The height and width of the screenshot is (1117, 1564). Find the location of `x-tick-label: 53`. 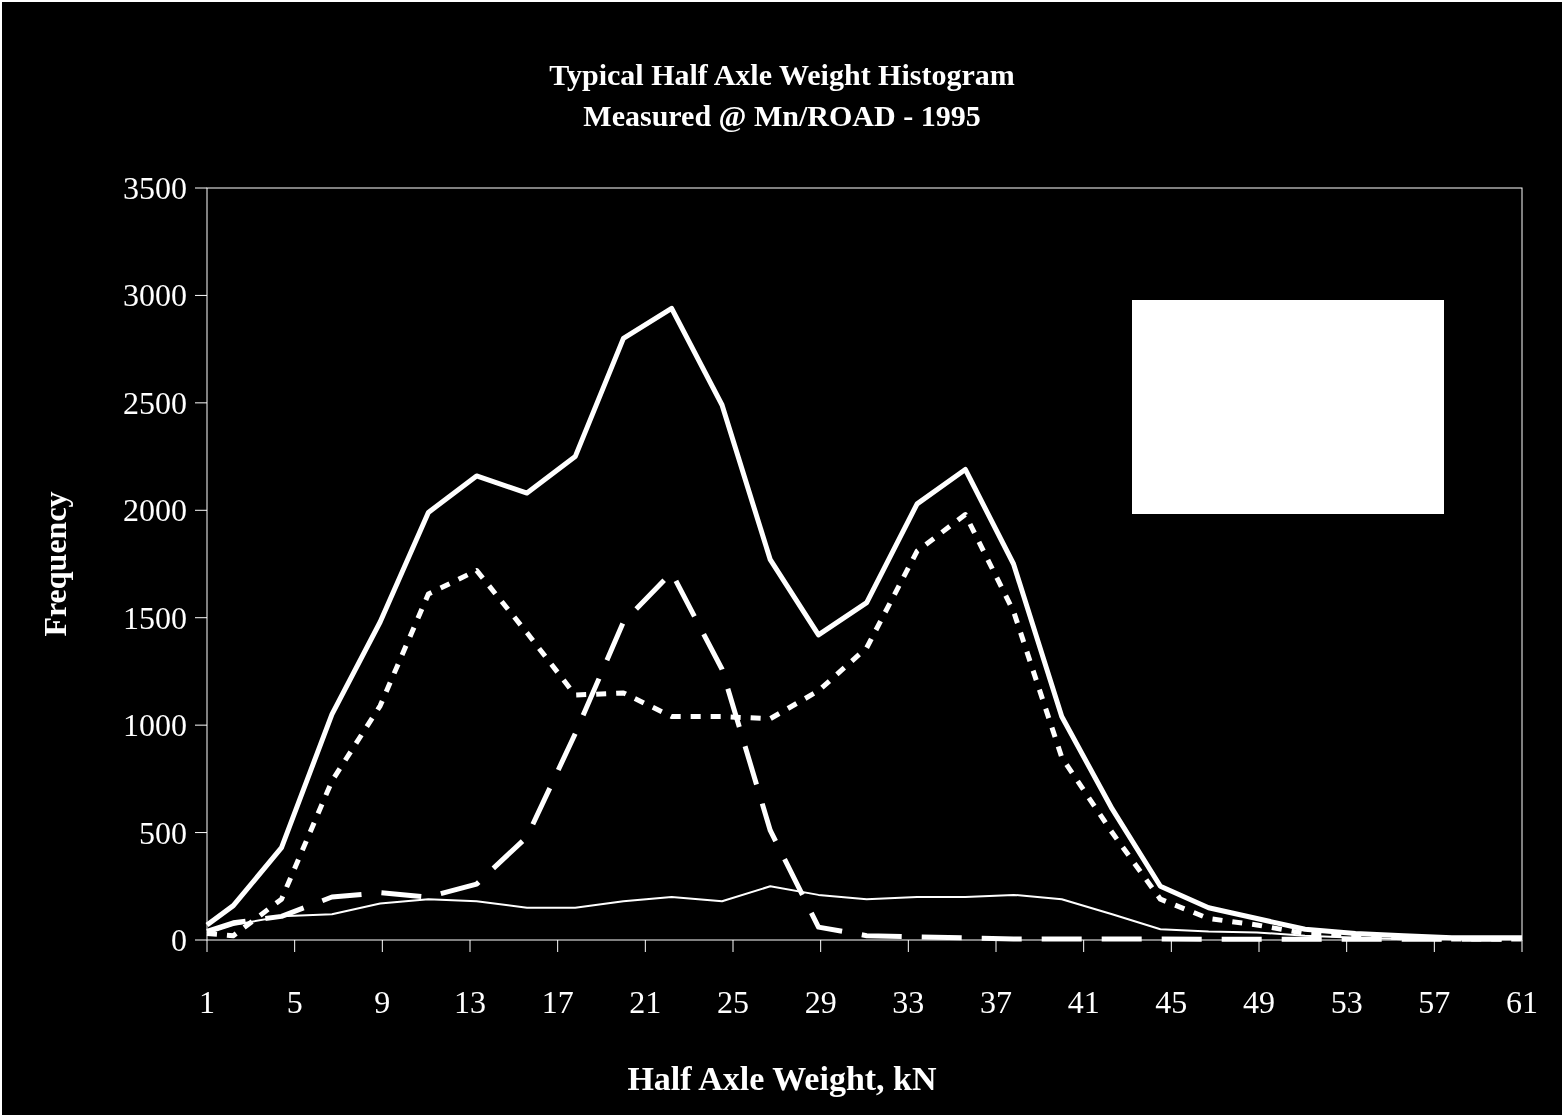

x-tick-label: 53 is located at coordinates (1346, 1002).